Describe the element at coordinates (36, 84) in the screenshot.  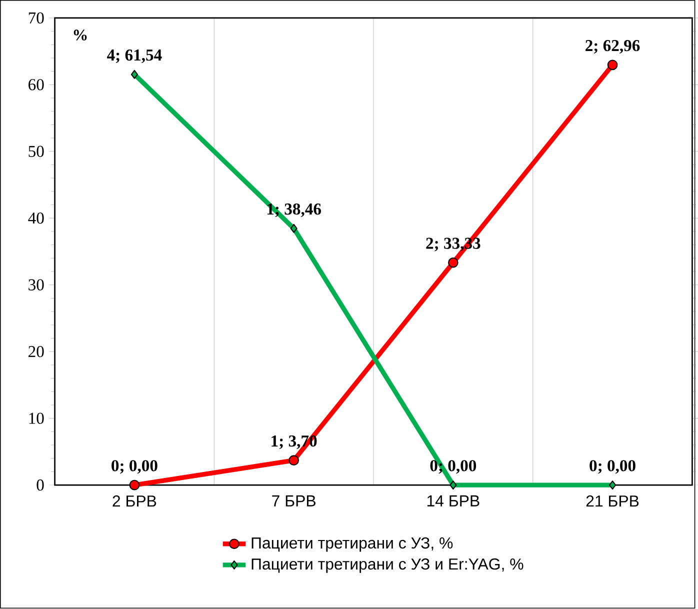
I see `y-tick-label: 60` at that location.